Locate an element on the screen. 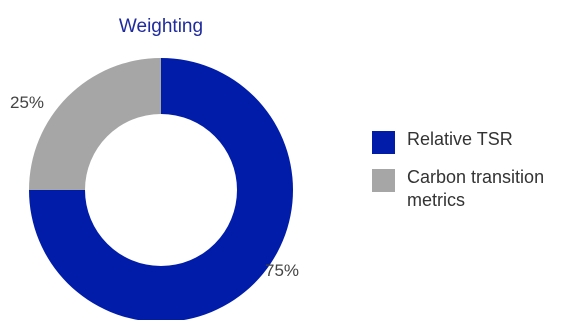 The height and width of the screenshot is (320, 580). slice-carbon-transition-metrics is located at coordinates (95, 124).